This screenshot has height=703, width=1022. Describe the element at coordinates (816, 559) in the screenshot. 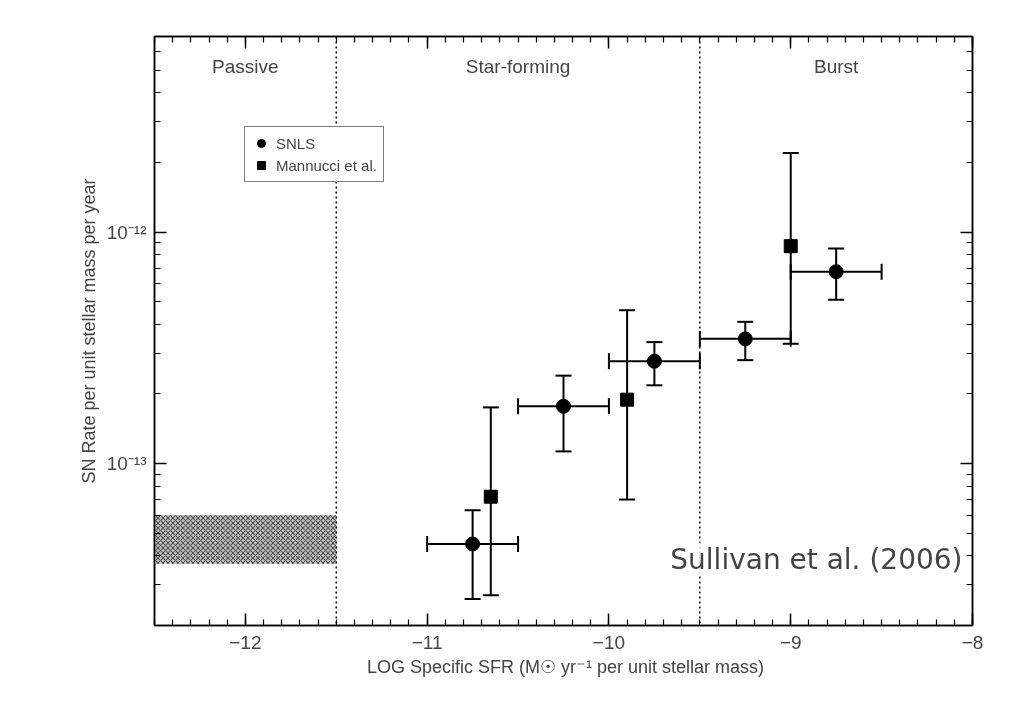

I see `annotation: Sullivan et al. (2006)` at that location.